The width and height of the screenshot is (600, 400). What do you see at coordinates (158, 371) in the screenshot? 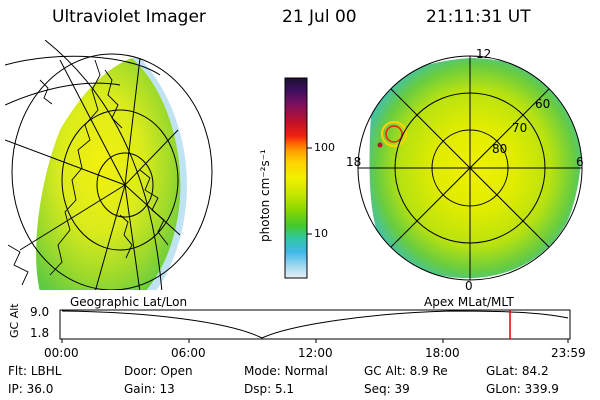
I see `door-info: Door: Open` at bounding box center [158, 371].